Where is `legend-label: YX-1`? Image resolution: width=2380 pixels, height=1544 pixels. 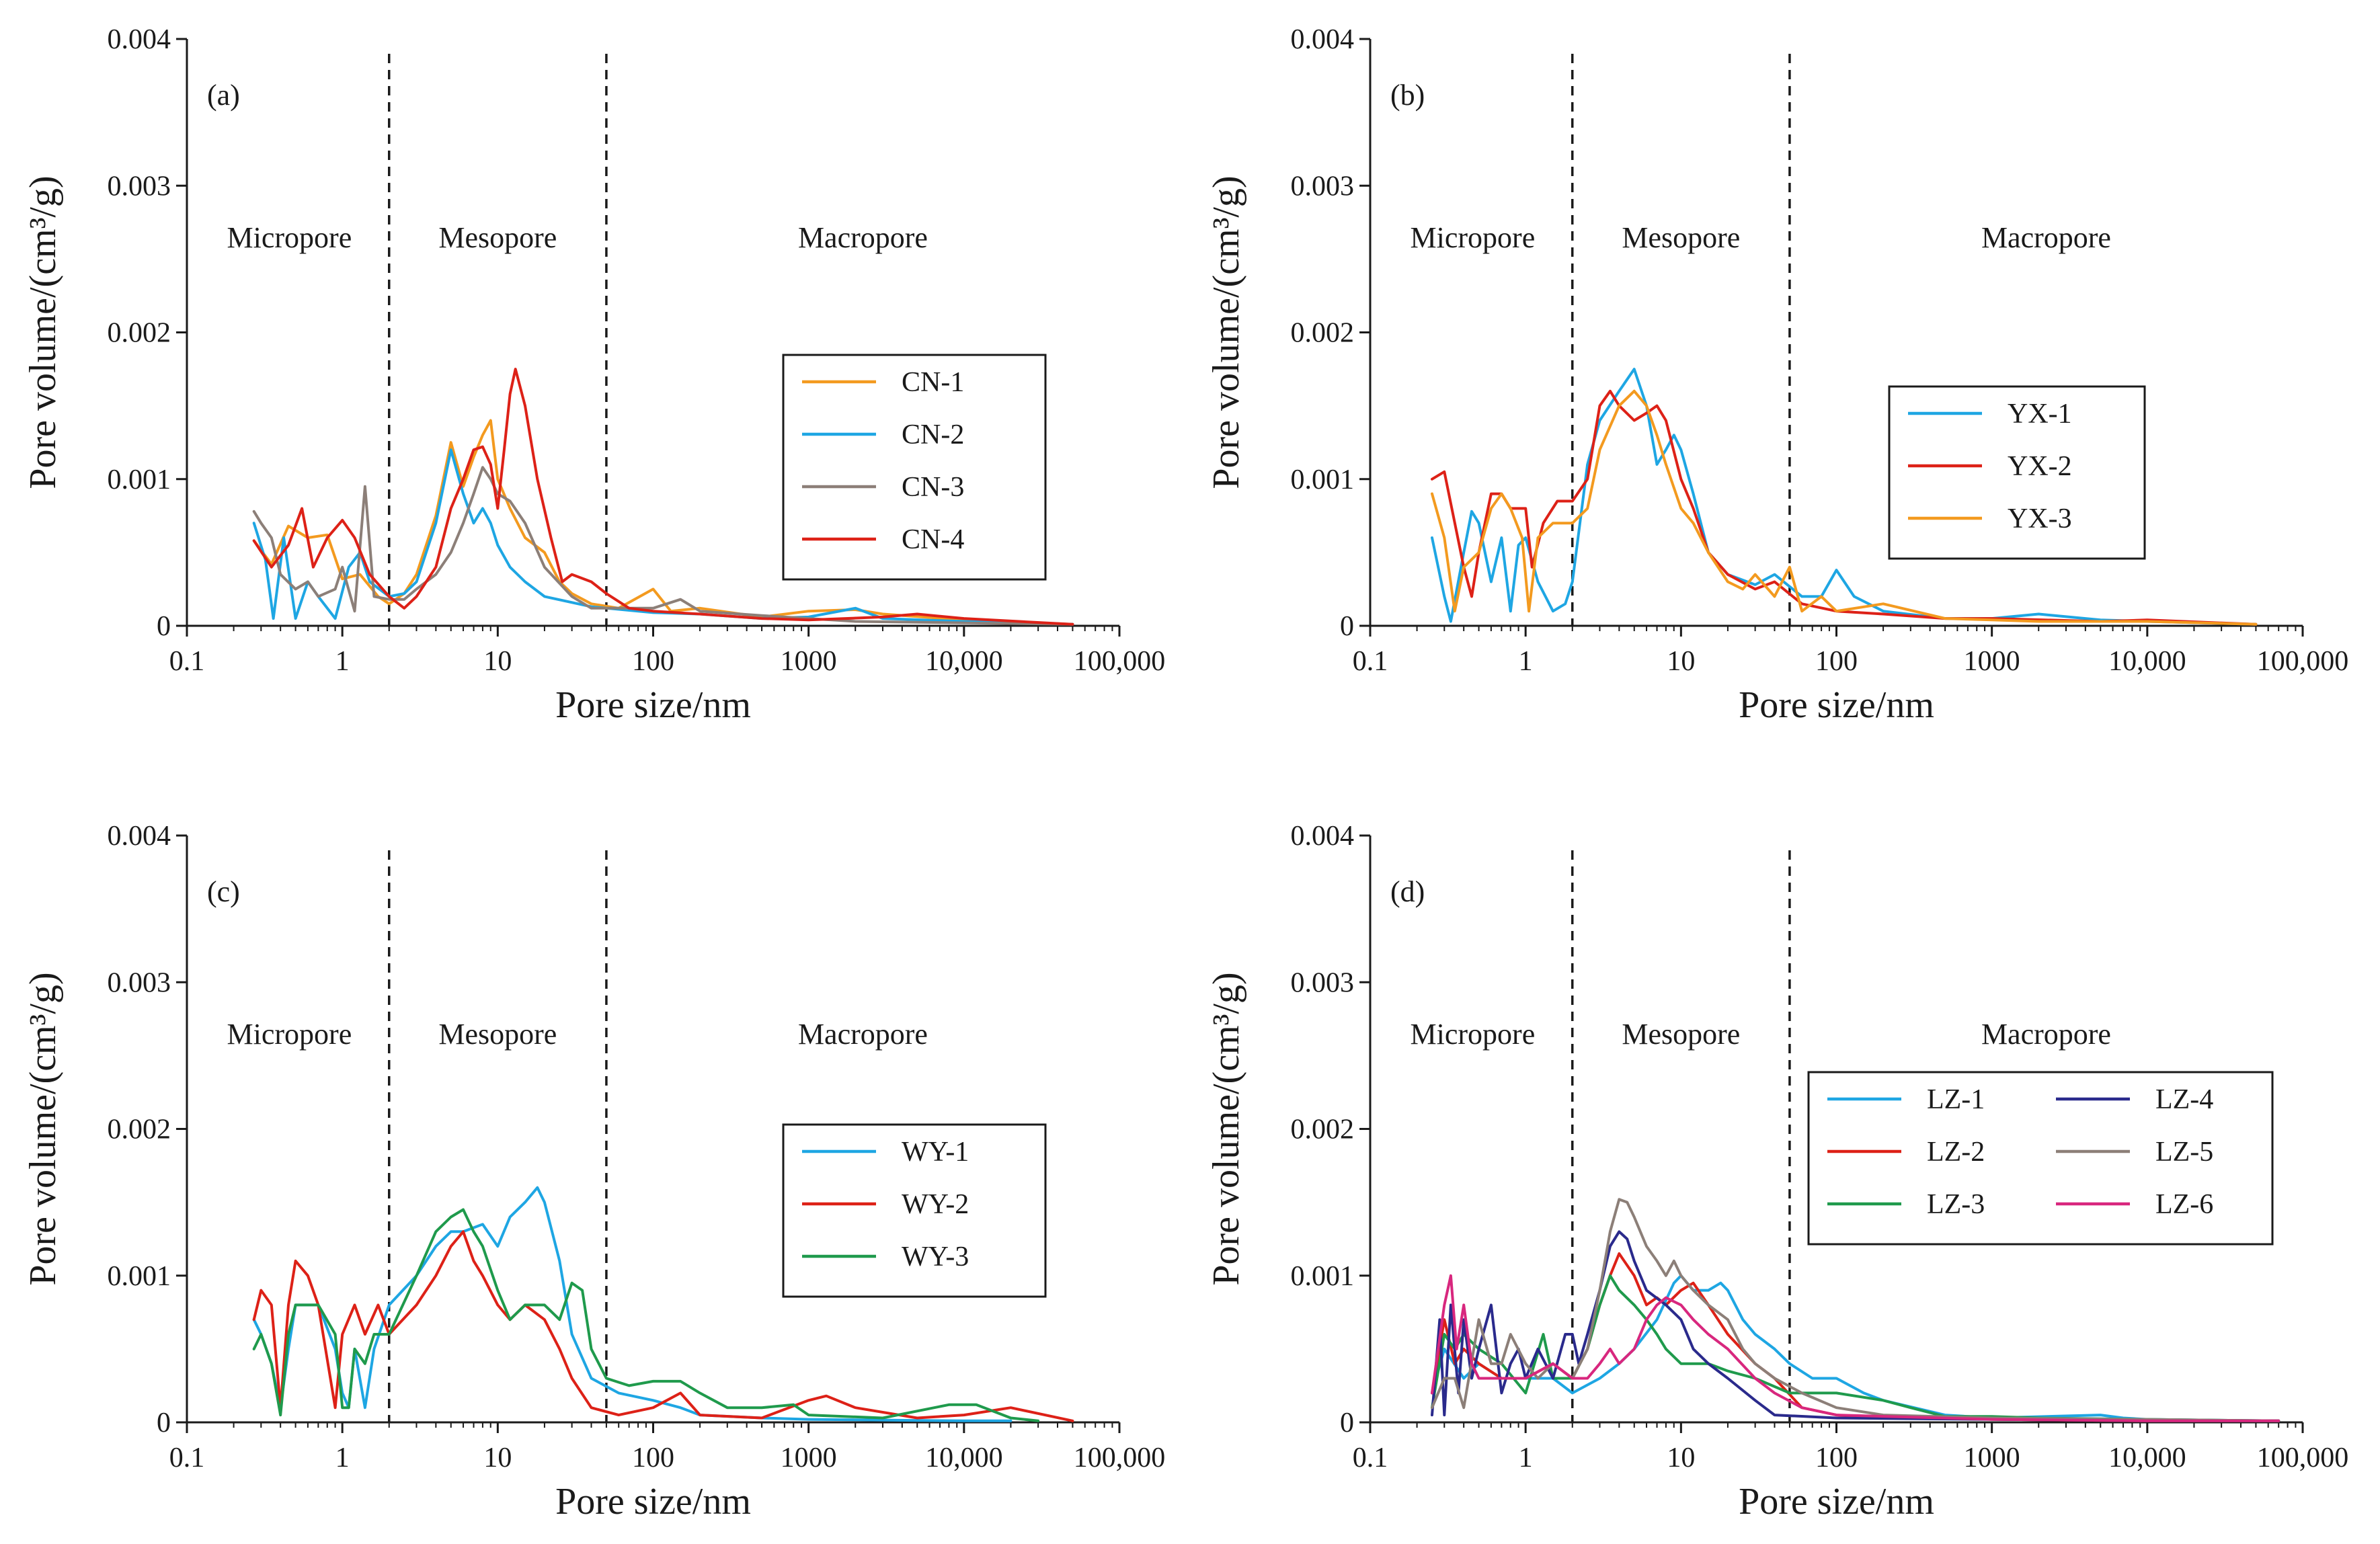 legend-label: YX-1 is located at coordinates (2040, 414).